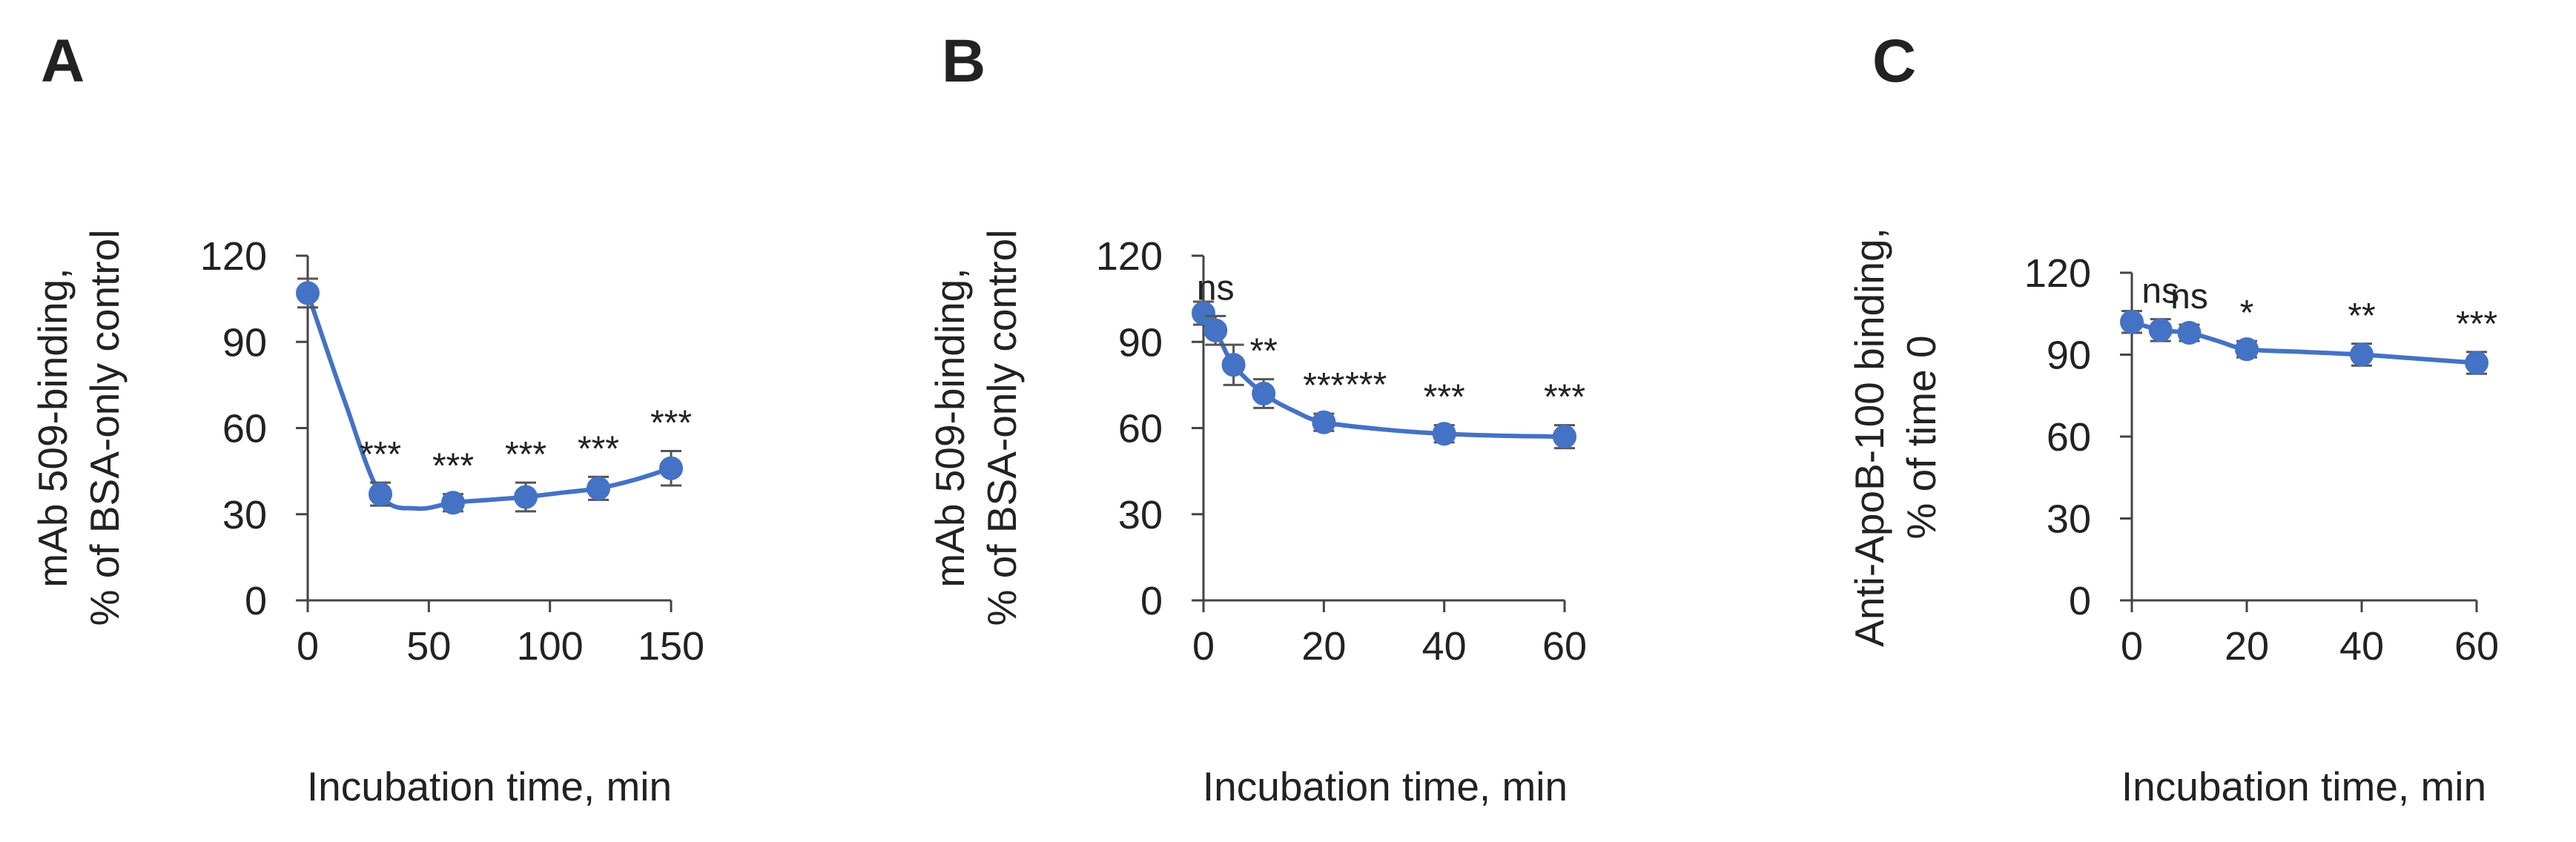 The width and height of the screenshot is (2576, 842). What do you see at coordinates (489, 401) in the screenshot?
I see `series-line` at bounding box center [489, 401].